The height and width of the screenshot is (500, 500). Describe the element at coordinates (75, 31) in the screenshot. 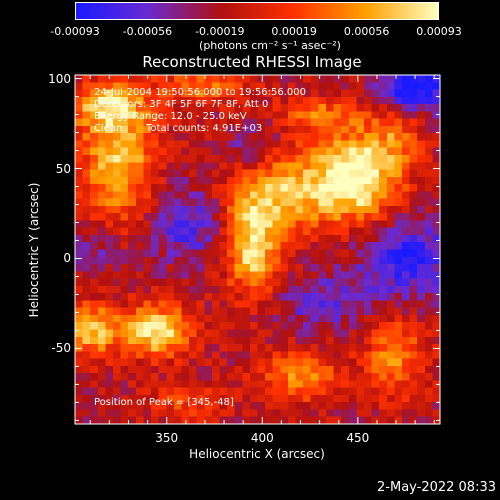

I see `colorbar-tick-label: -0.00093` at that location.